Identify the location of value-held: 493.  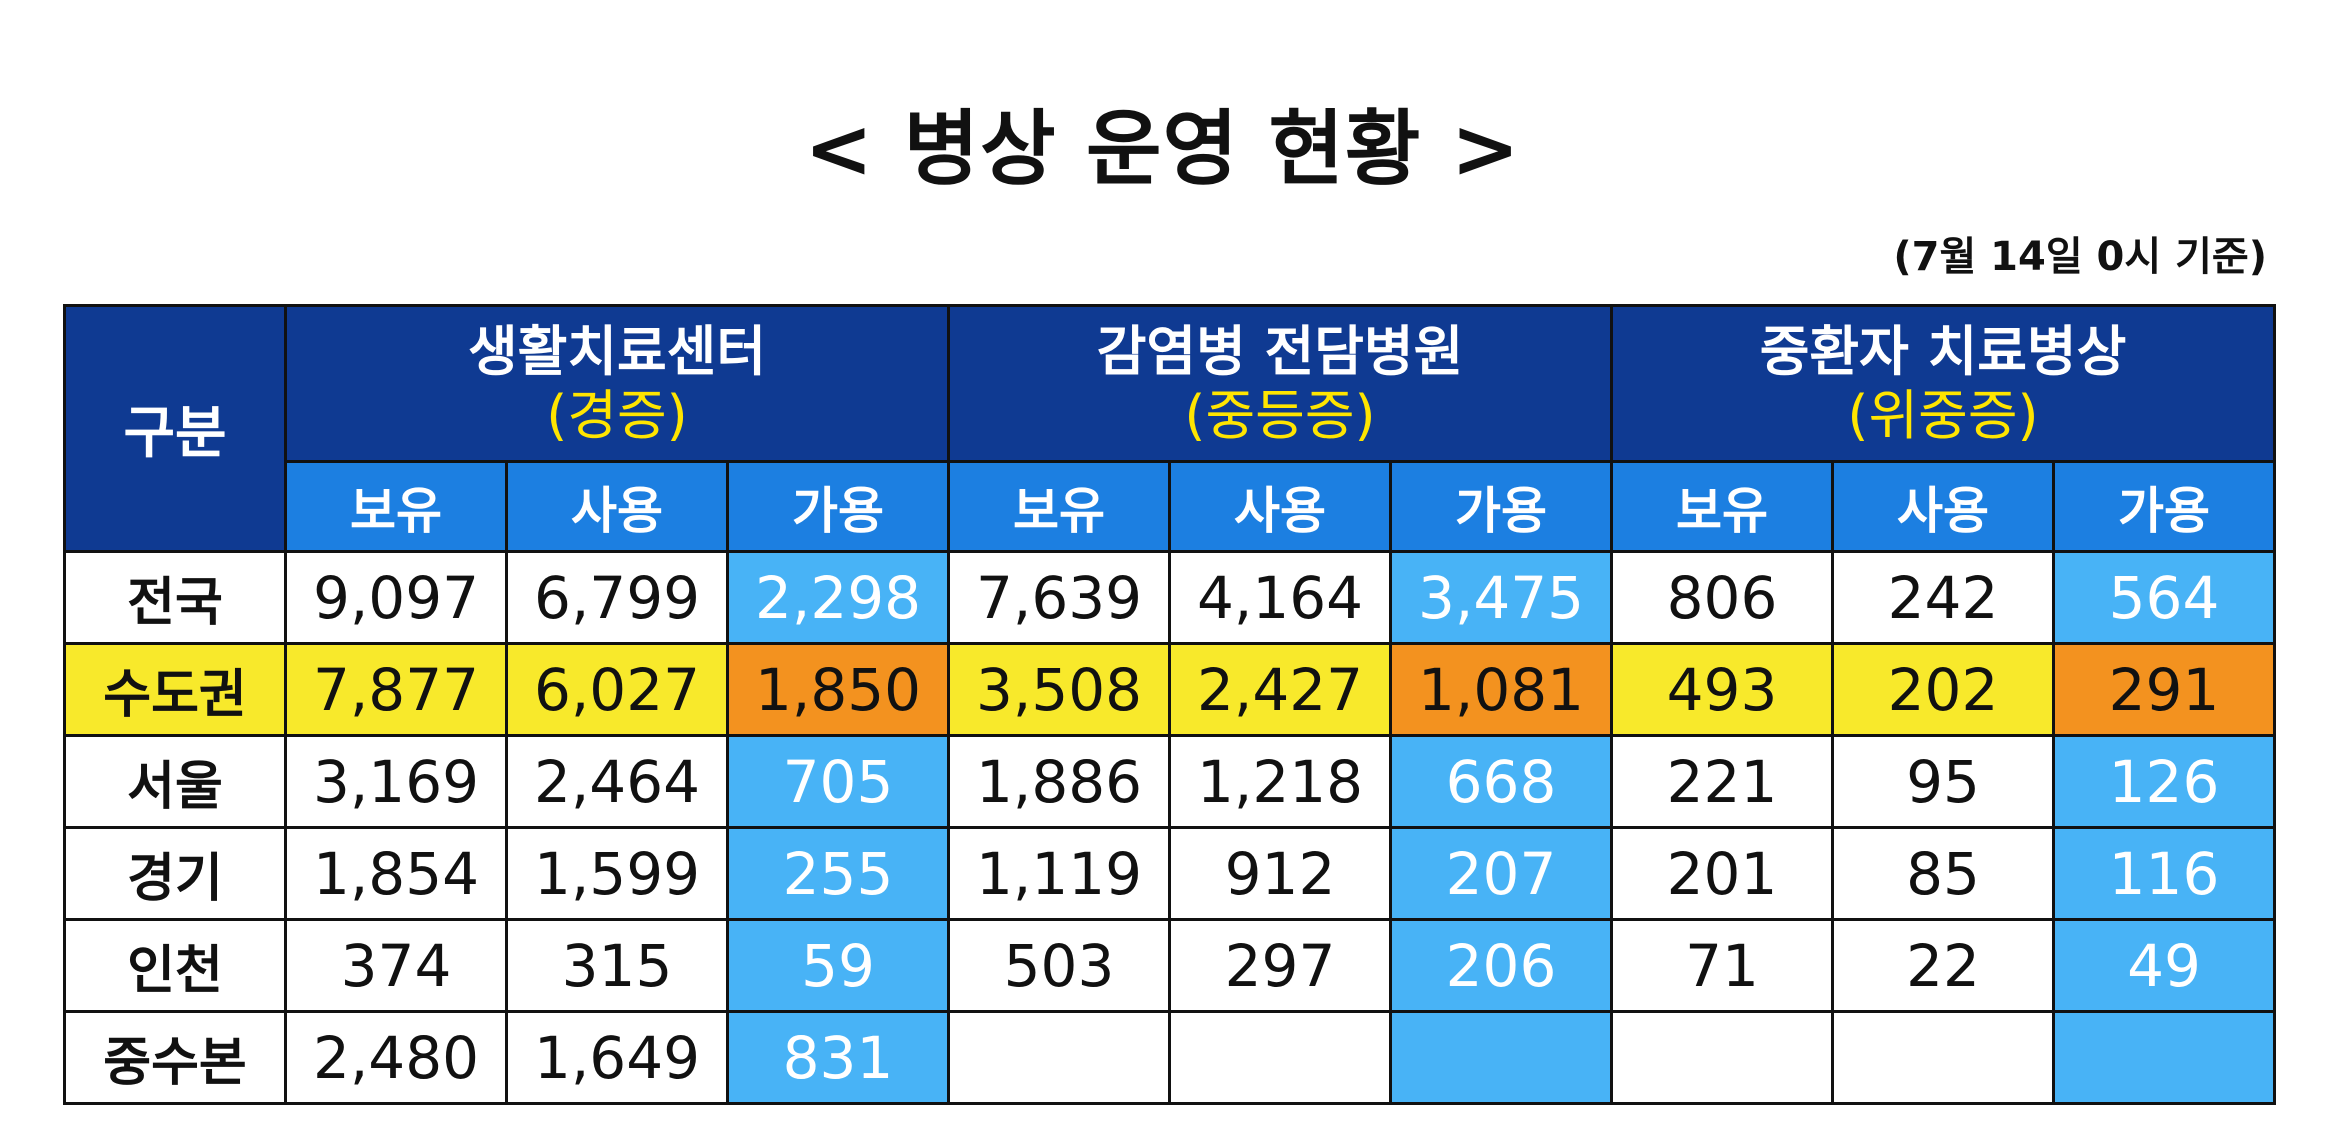
(1722, 689).